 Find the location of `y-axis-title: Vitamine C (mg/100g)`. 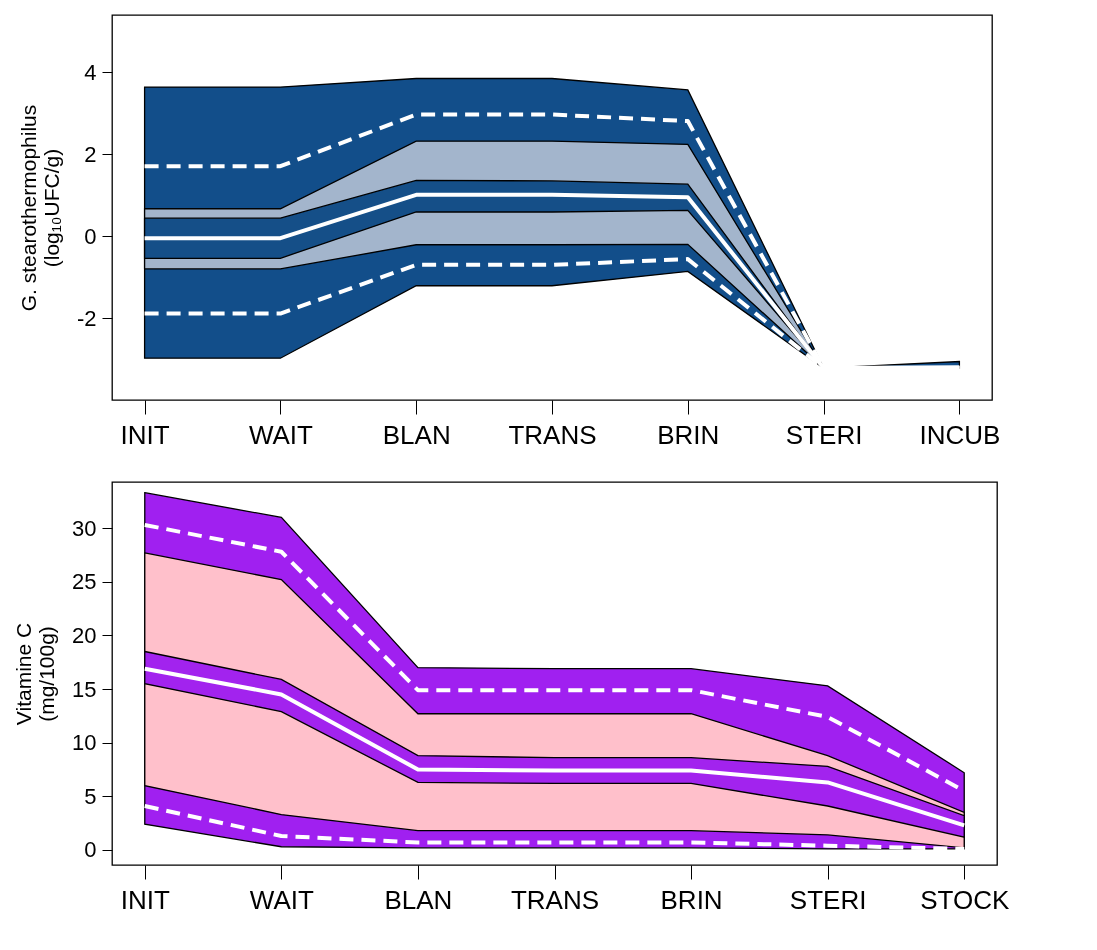

y-axis-title: Vitamine C (mg/100g) is located at coordinates (35, 674).